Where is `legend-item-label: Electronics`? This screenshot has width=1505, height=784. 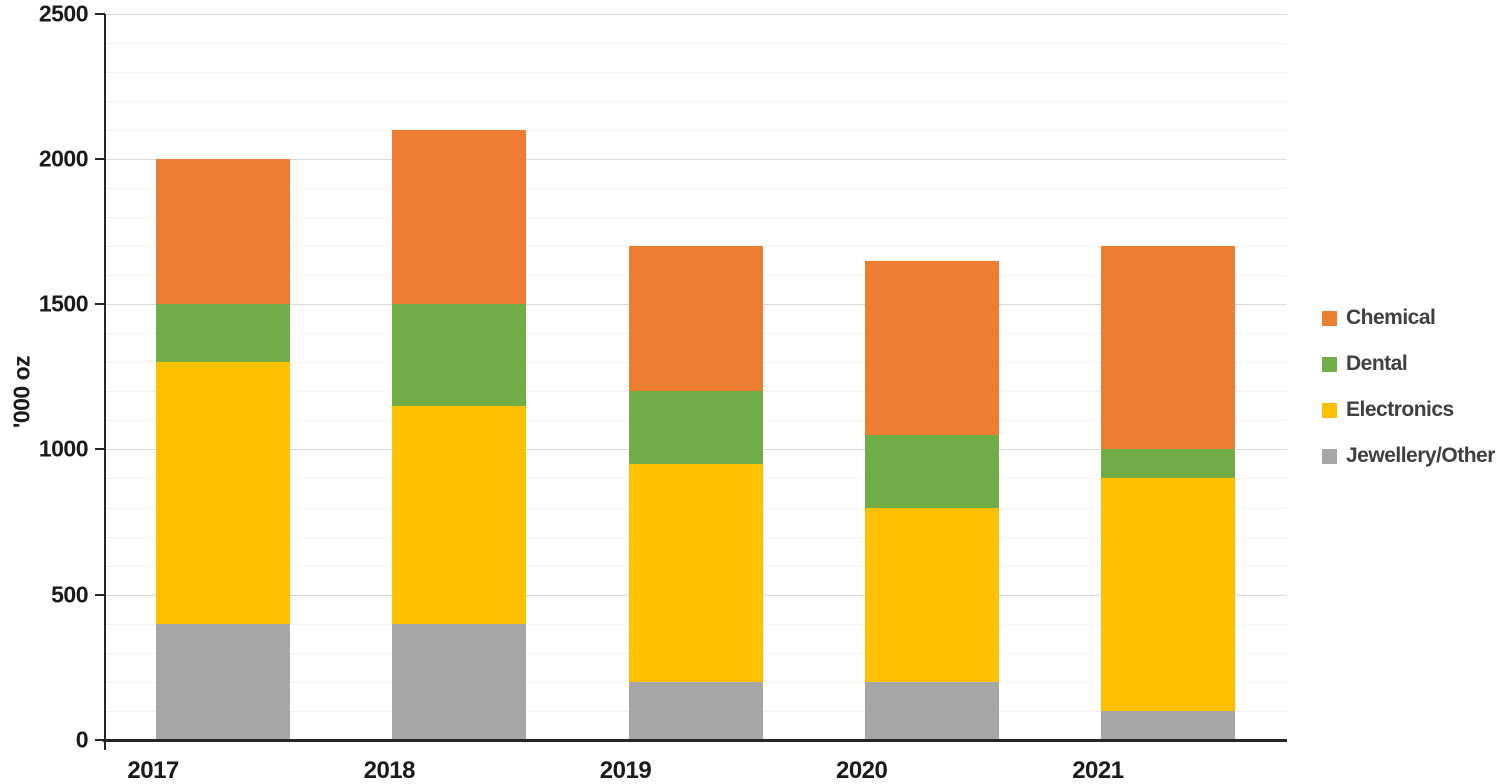 legend-item-label: Electronics is located at coordinates (1400, 409).